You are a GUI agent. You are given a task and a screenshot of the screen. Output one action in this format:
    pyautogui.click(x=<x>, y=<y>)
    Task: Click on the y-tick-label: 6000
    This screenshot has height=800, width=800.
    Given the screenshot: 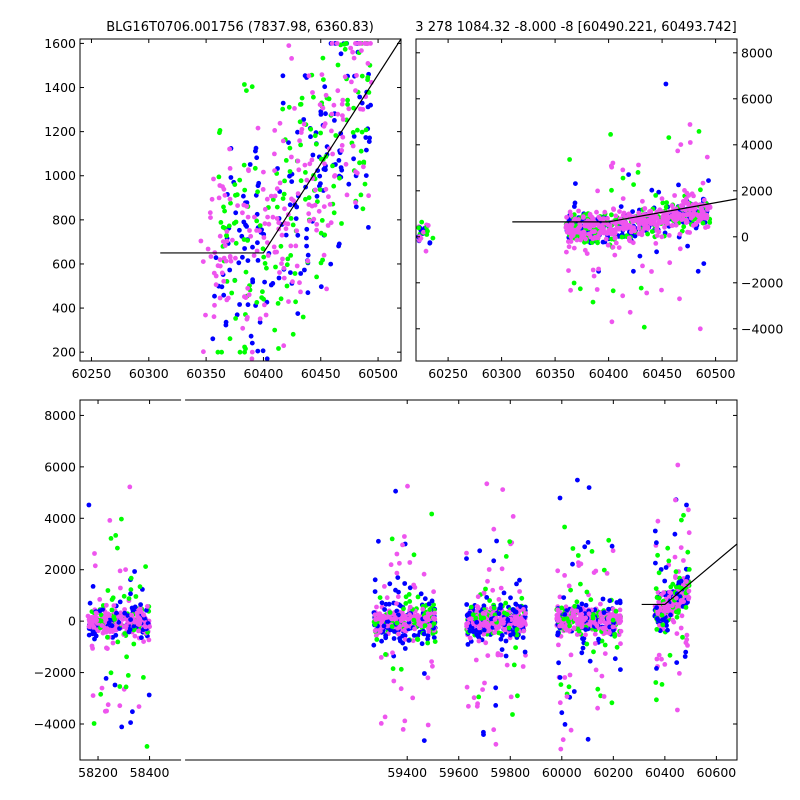 What is the action you would take?
    pyautogui.click(x=757, y=98)
    